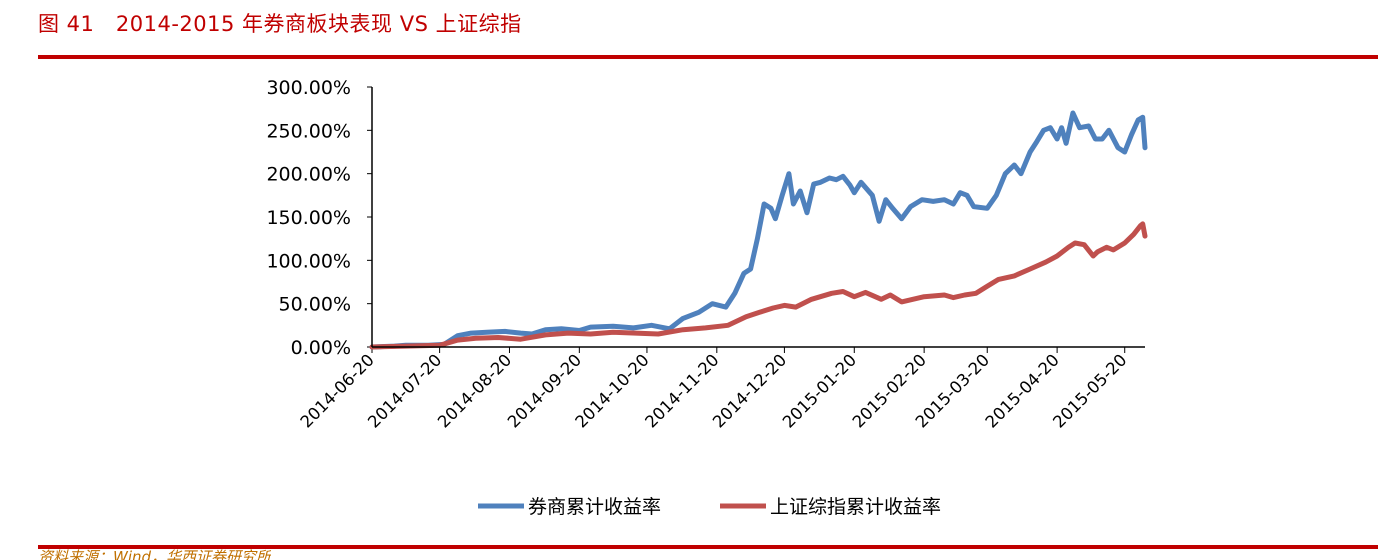 The image size is (1378, 560). I want to click on y-tick-label: 50.00%, so click(315, 305).